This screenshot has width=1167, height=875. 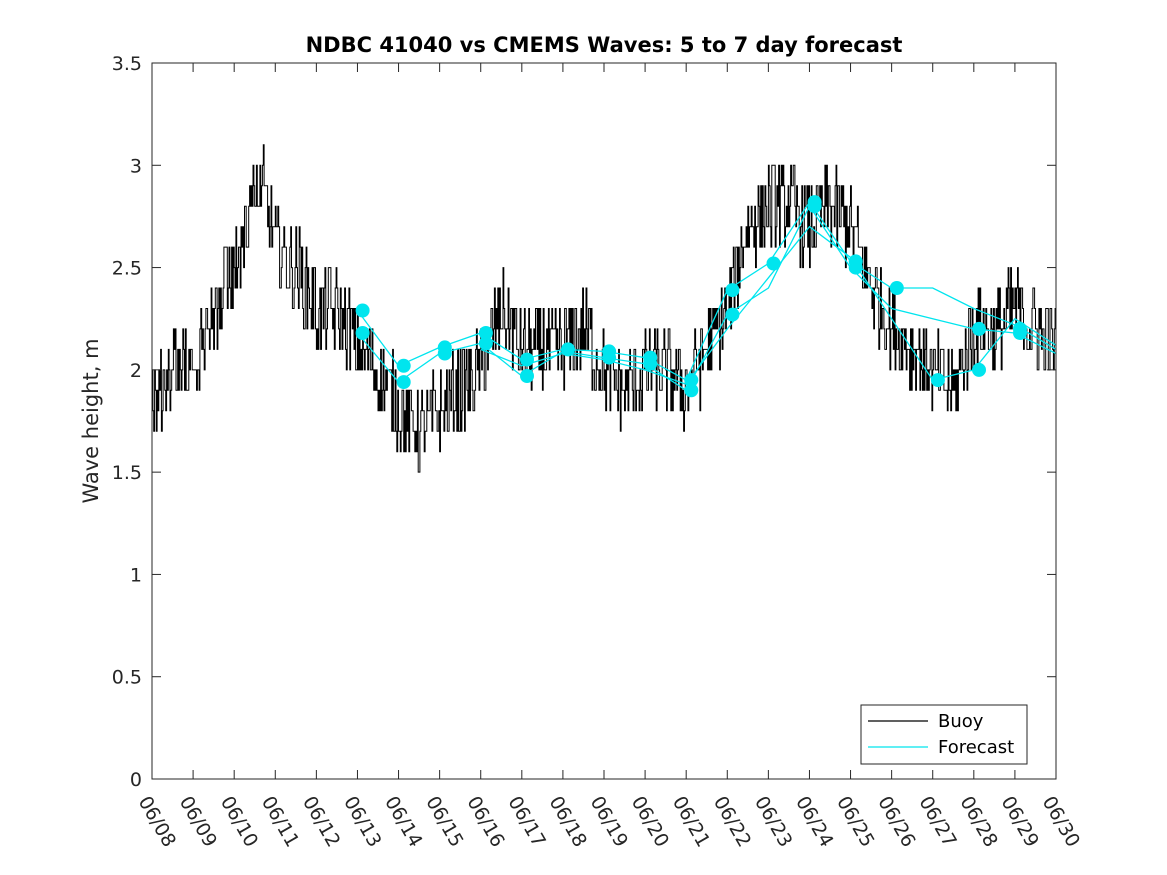 I want to click on forecast-series, so click(x=706, y=296).